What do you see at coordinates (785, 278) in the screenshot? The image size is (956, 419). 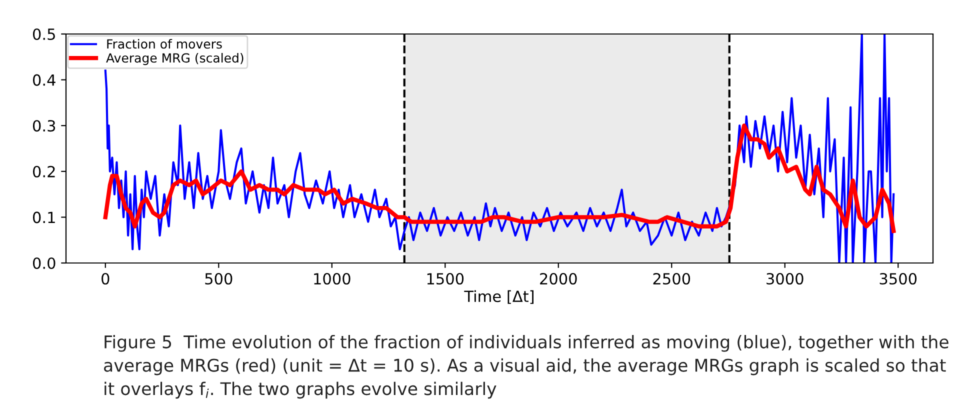 I see `x-tick-label: 3000` at bounding box center [785, 278].